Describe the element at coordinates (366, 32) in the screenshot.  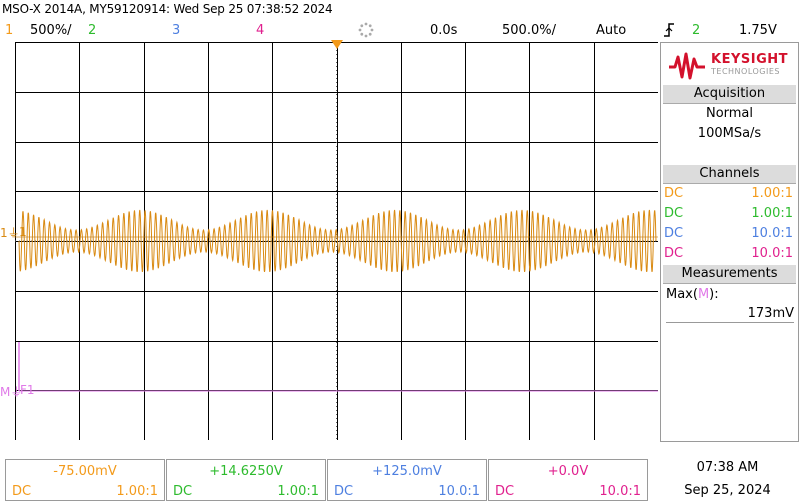
I see `busy-spinner-icon` at that location.